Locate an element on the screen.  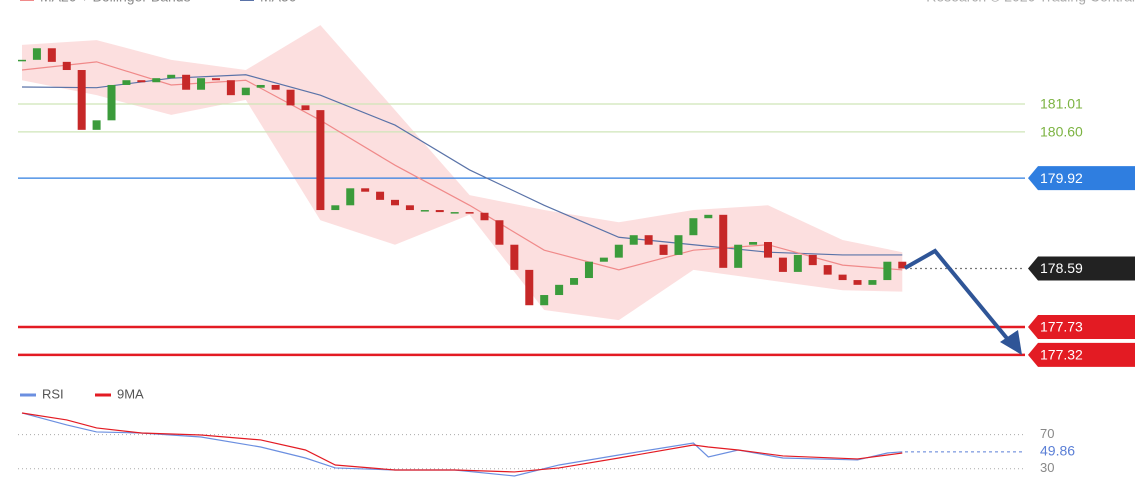
forecast-arrow-head is located at coordinates (1011, 342).